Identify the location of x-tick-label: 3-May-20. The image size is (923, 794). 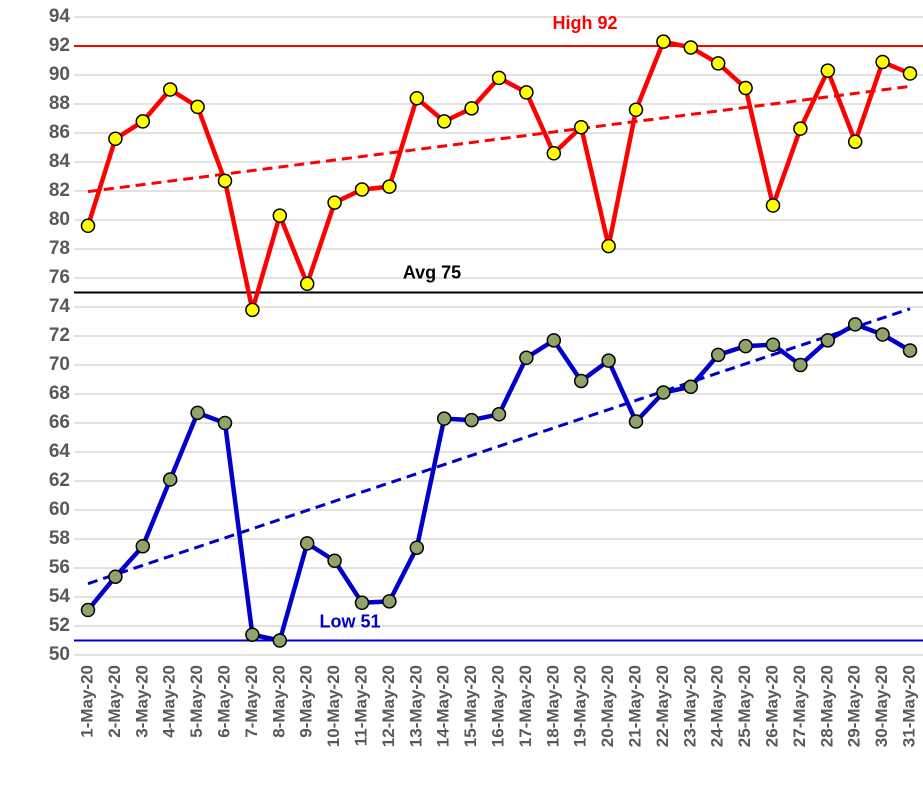
(141, 701).